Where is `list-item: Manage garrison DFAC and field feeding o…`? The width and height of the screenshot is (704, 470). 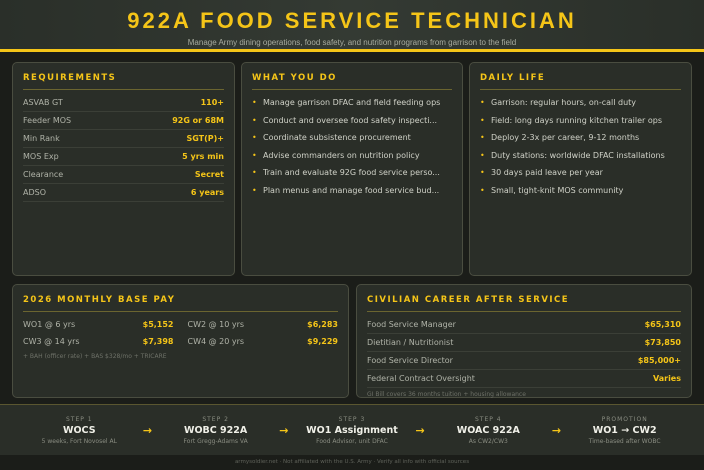
list-item: Manage garrison DFAC and field feeding o… is located at coordinates (352, 103).